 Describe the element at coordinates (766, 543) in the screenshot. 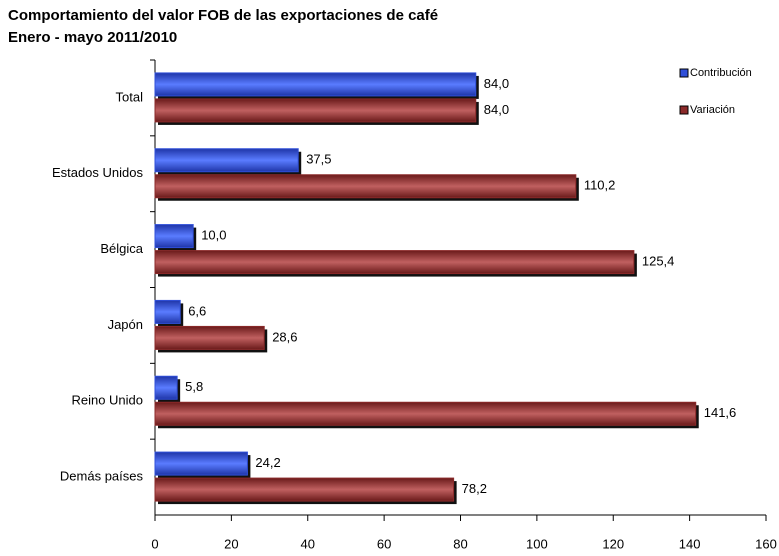

I see `x-tick-label: 160` at that location.